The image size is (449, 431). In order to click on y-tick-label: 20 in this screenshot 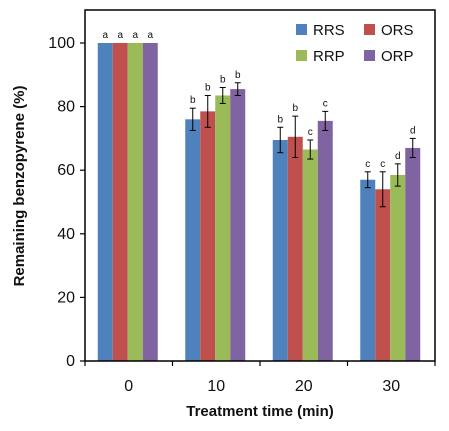, I will do `click(66, 297)`.